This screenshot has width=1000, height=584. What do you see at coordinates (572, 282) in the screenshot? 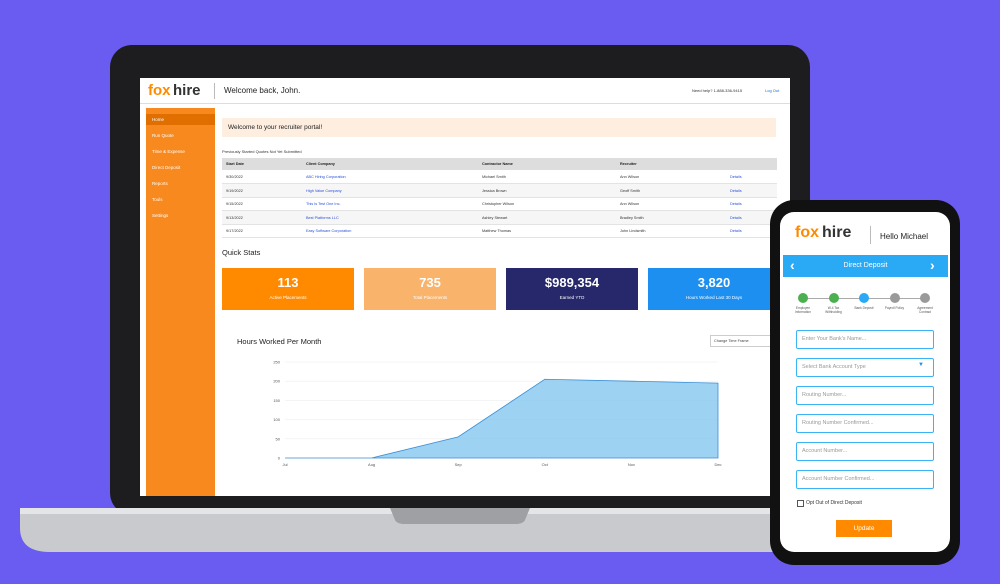
I see `stat-value: $989,354` at bounding box center [572, 282].